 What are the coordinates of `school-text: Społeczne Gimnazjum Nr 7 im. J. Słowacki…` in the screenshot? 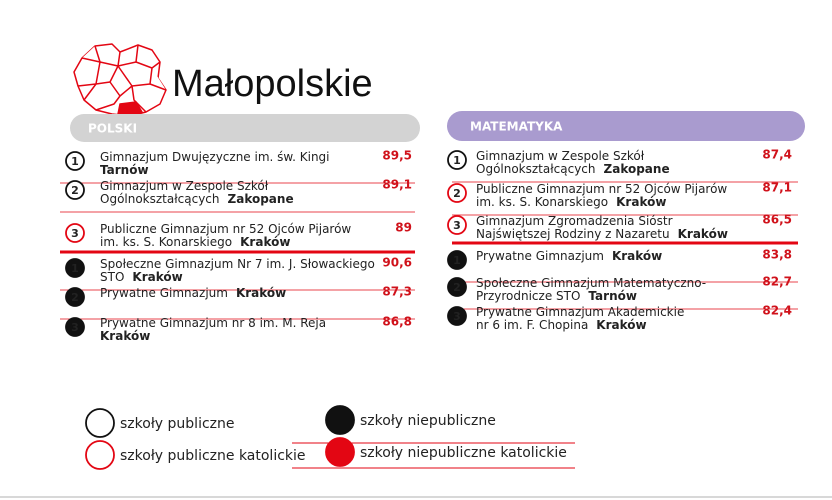 It's located at (237, 264).